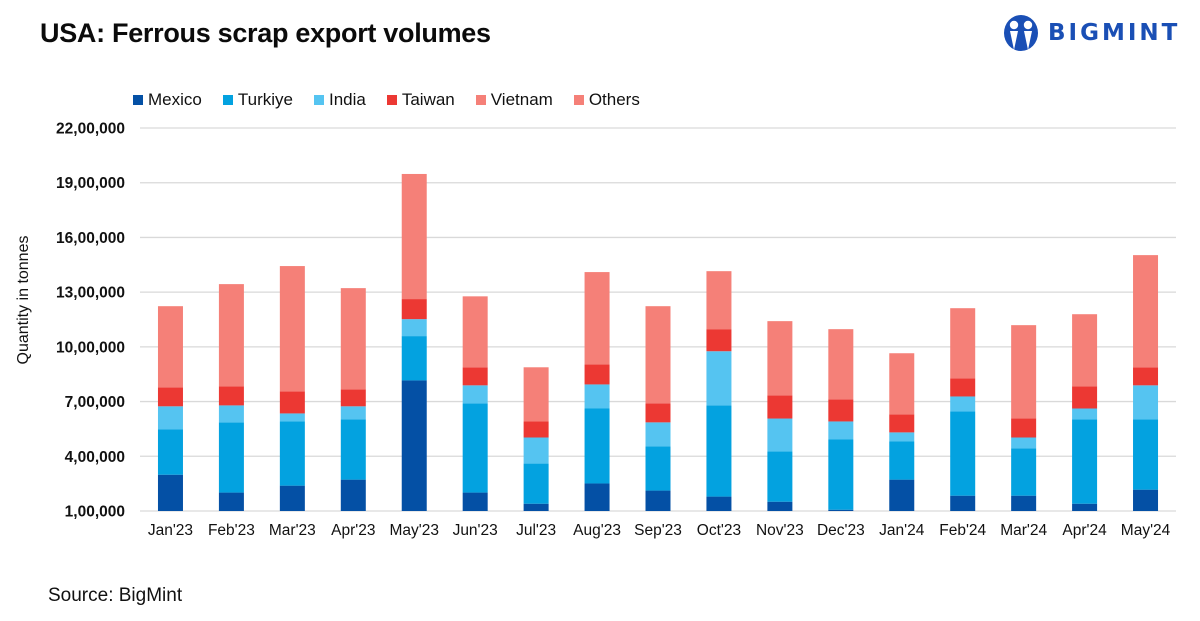  Describe the element at coordinates (614, 99) in the screenshot. I see `legend-label: Others` at that location.